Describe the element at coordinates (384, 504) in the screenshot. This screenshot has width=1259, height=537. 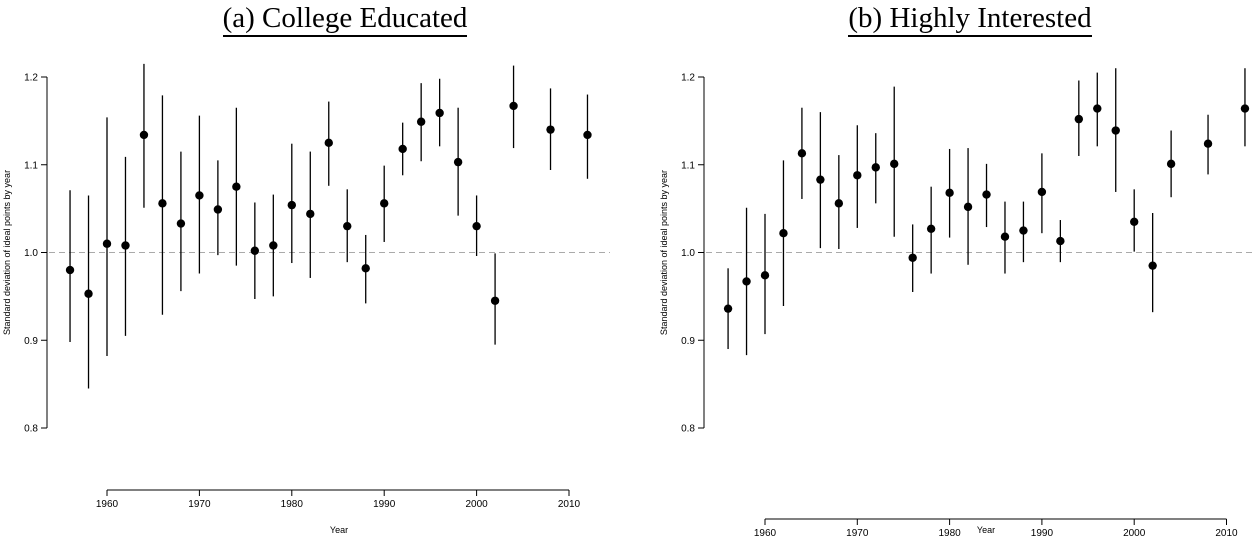
I see `panel-a-x-tick-label: 1990` at that location.